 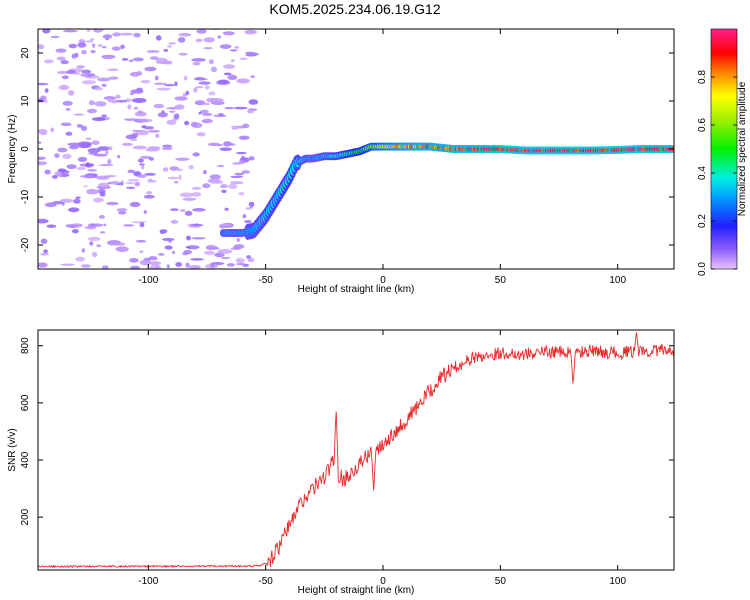 I want to click on spectrogram-y-label: Frequency (Hz), so click(x=12, y=149).